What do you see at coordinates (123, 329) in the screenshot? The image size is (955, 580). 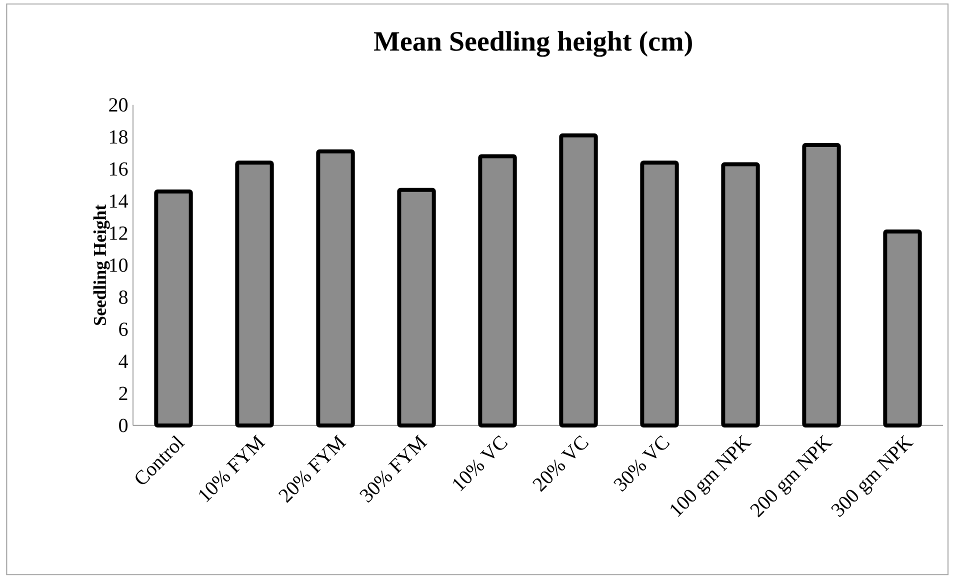 I see `y-tick-label: 6` at bounding box center [123, 329].